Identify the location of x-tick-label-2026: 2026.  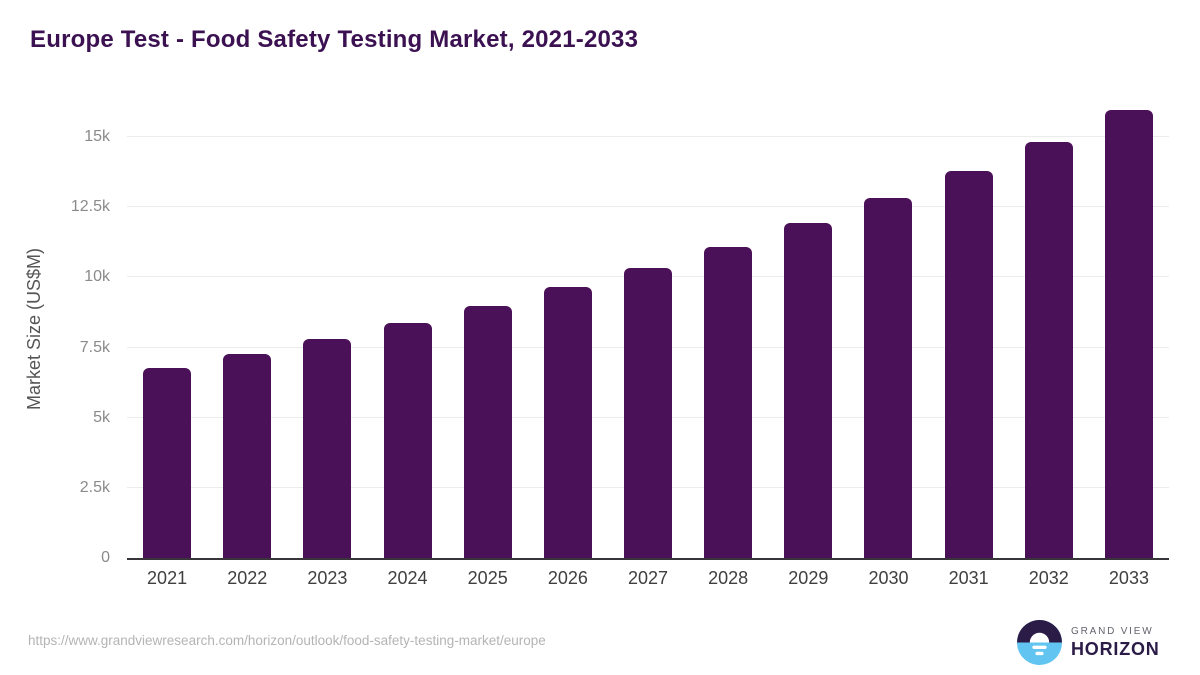
(567, 578).